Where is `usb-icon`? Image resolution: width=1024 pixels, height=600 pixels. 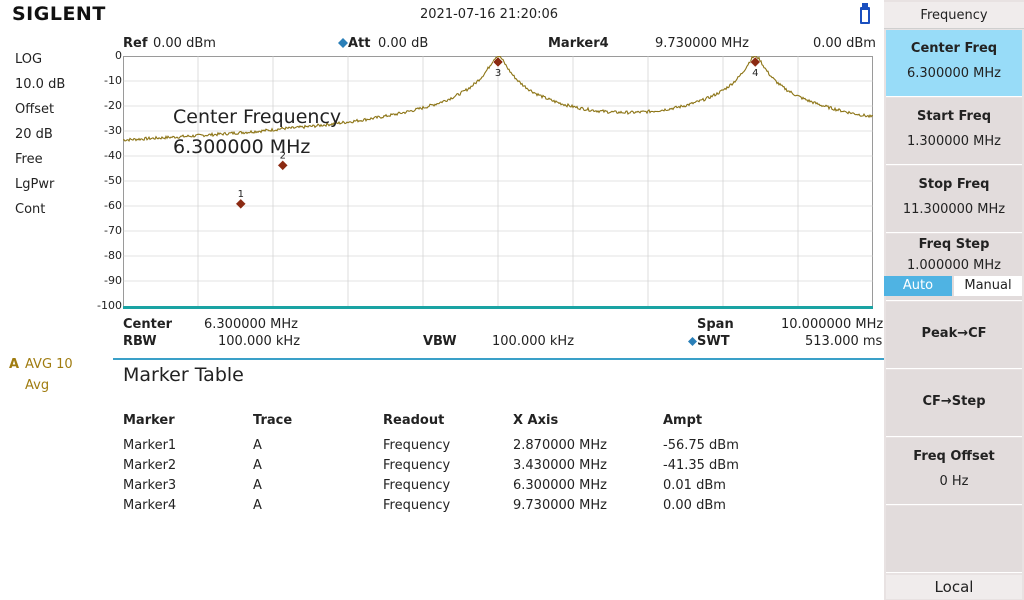
usb-icon is located at coordinates (865, 13).